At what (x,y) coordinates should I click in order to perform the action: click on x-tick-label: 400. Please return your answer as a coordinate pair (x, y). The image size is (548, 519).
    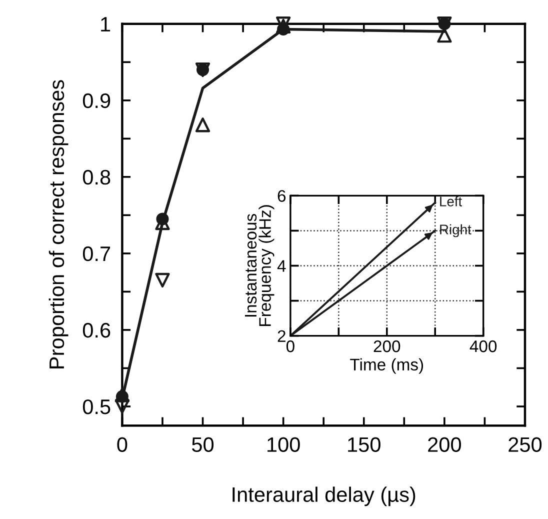
    Looking at the image, I should click on (483, 346).